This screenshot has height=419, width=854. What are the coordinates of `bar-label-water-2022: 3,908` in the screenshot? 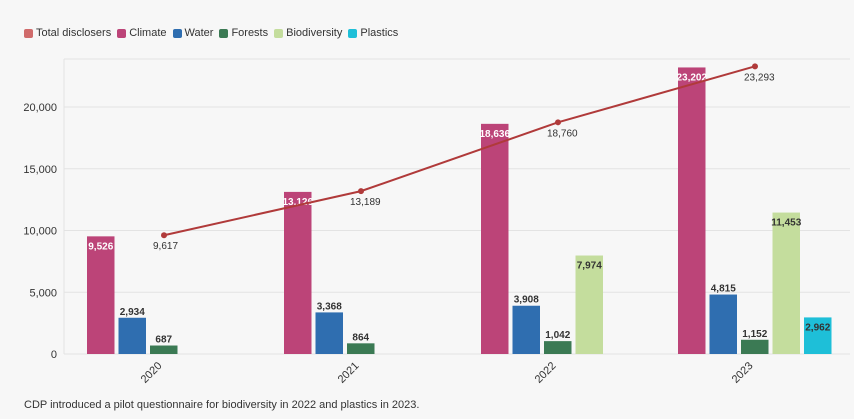 It's located at (526, 300).